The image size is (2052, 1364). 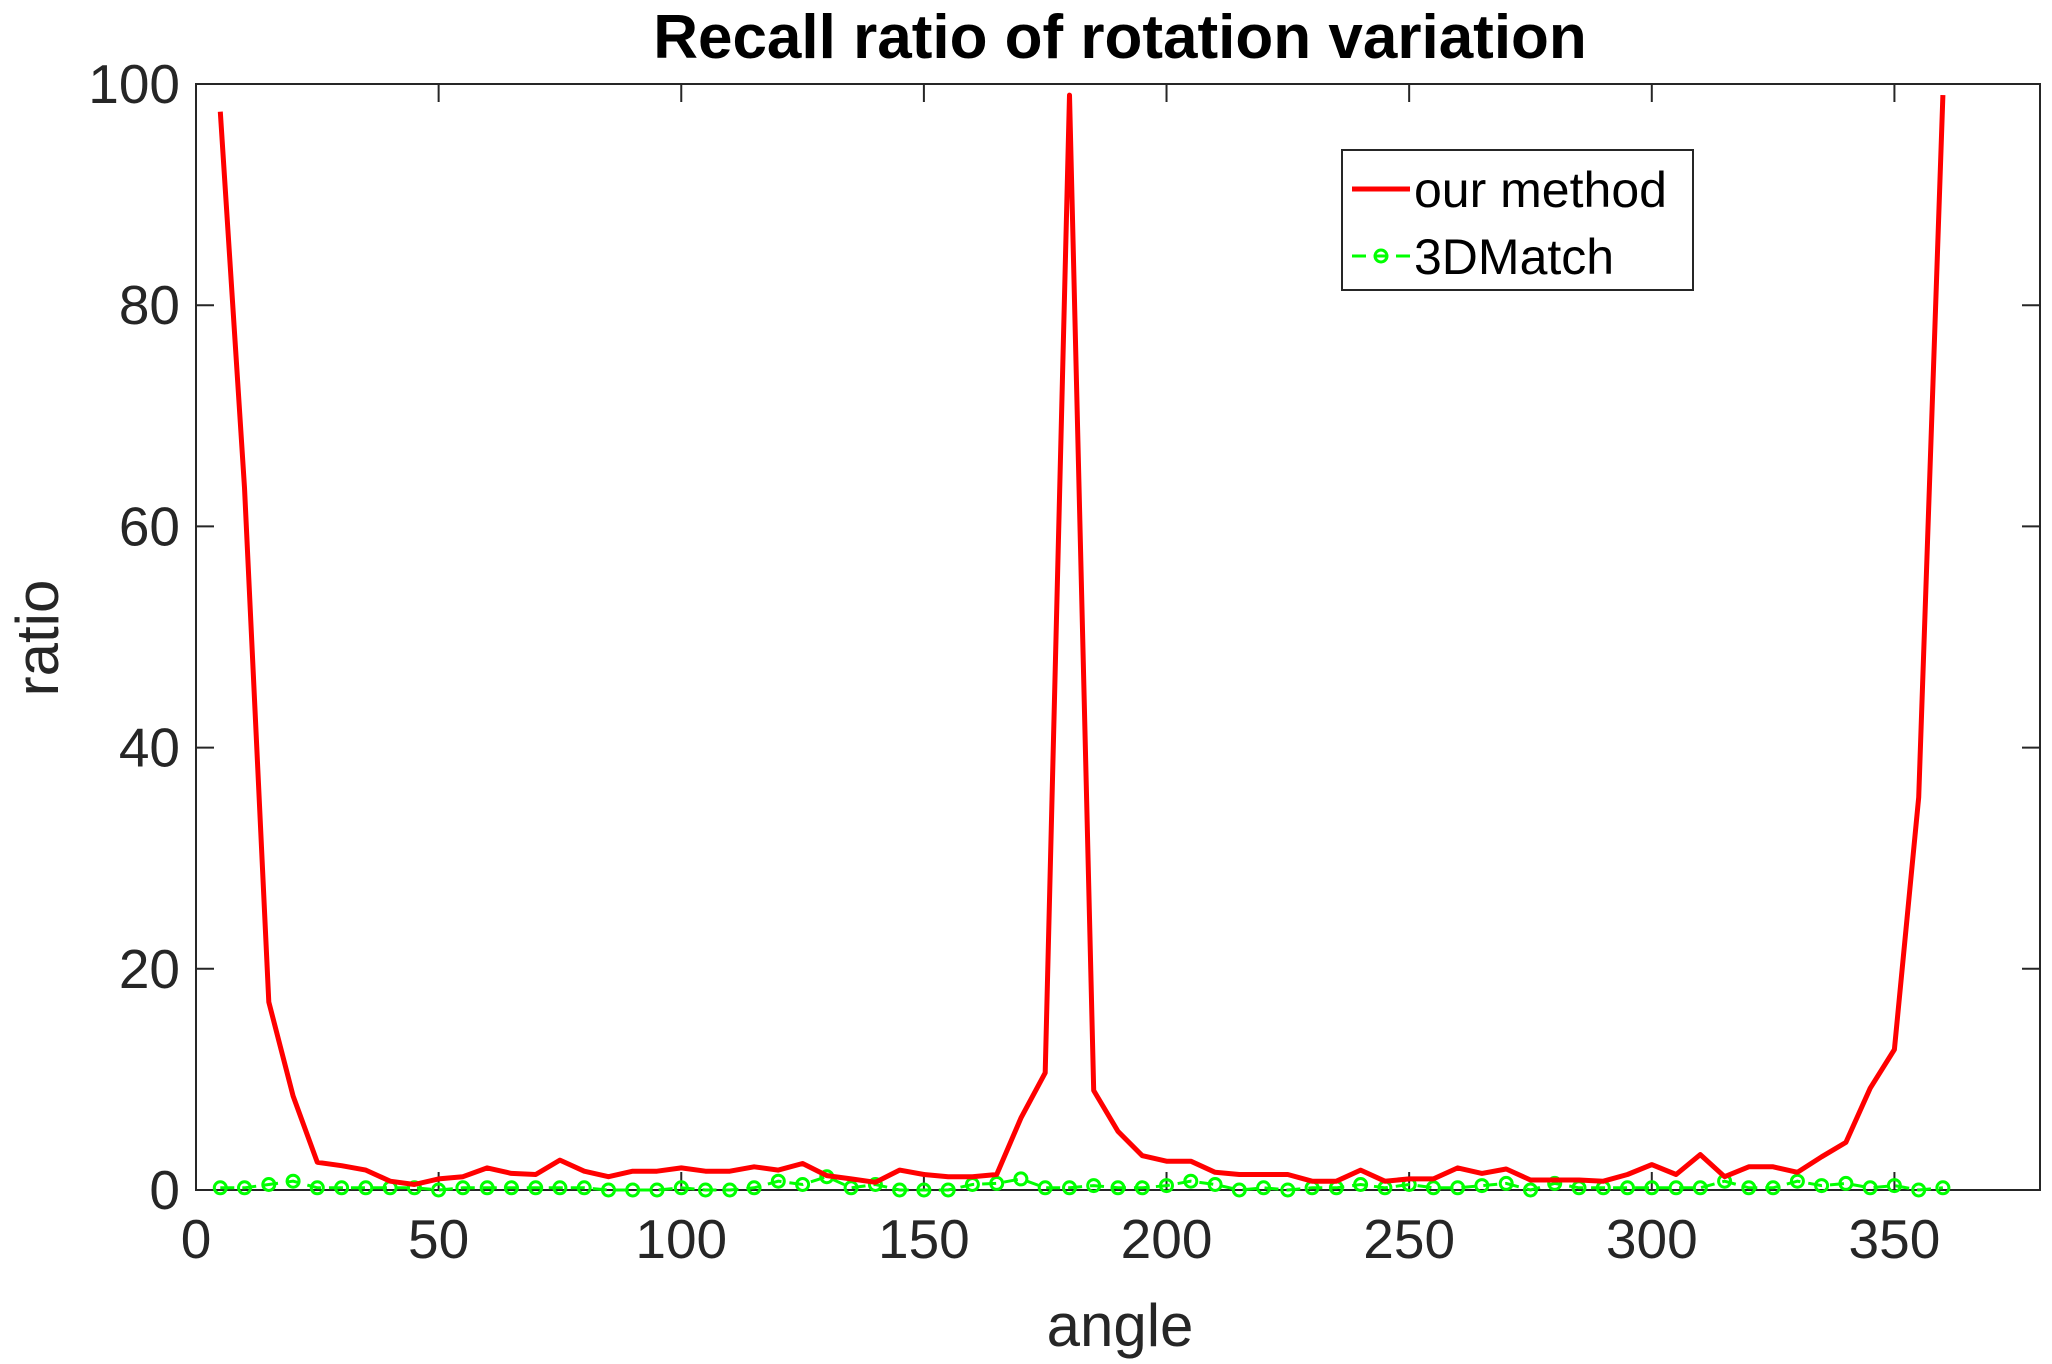 What do you see at coordinates (924, 1239) in the screenshot?
I see `x-tick-label: 150` at bounding box center [924, 1239].